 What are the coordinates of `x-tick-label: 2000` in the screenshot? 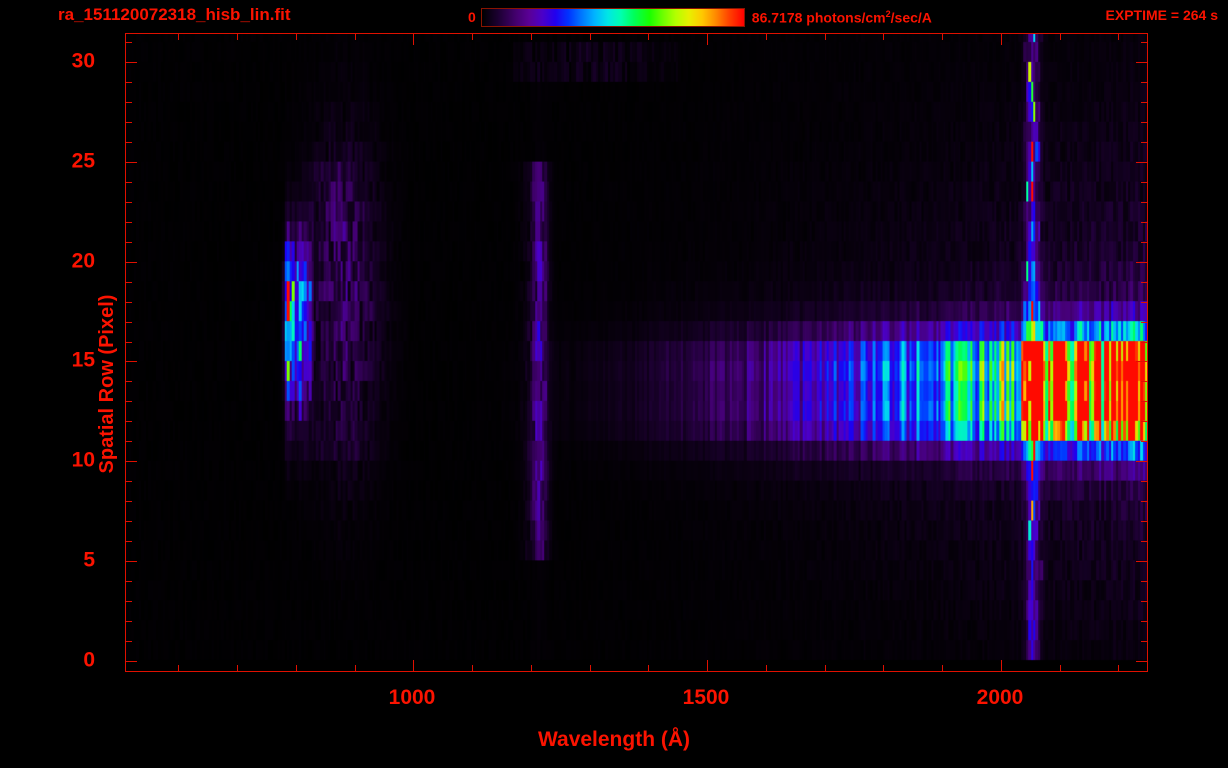 It's located at (1000, 697).